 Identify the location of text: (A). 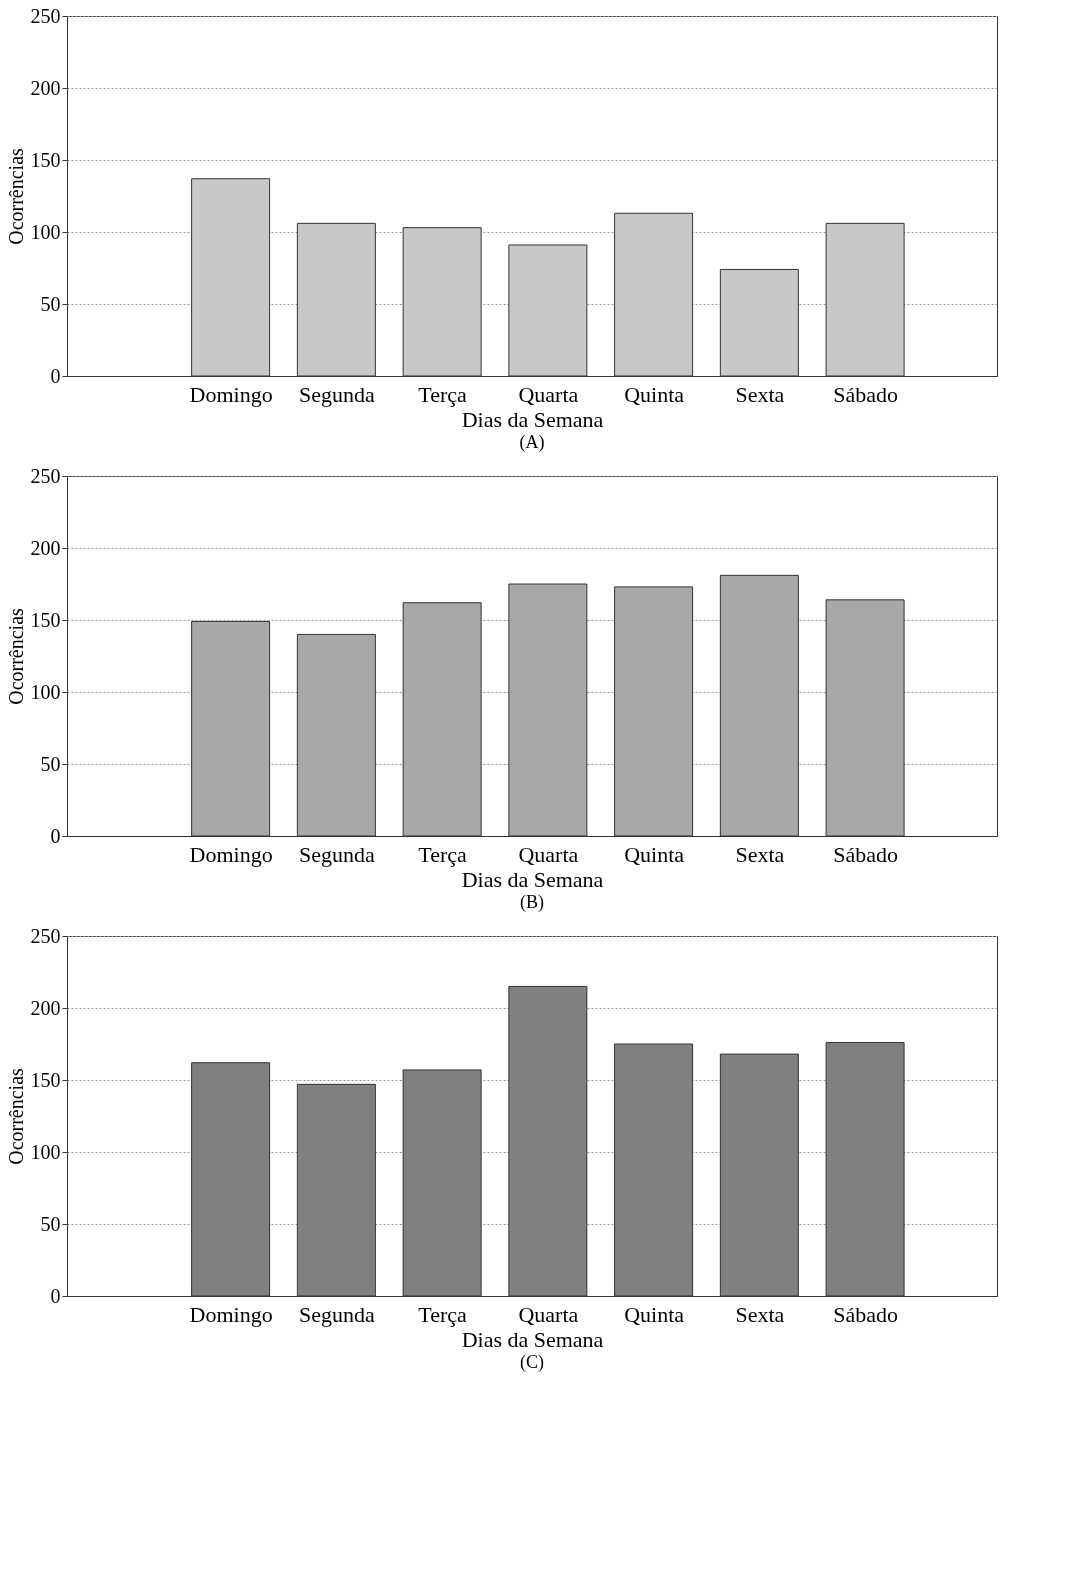
(532, 442).